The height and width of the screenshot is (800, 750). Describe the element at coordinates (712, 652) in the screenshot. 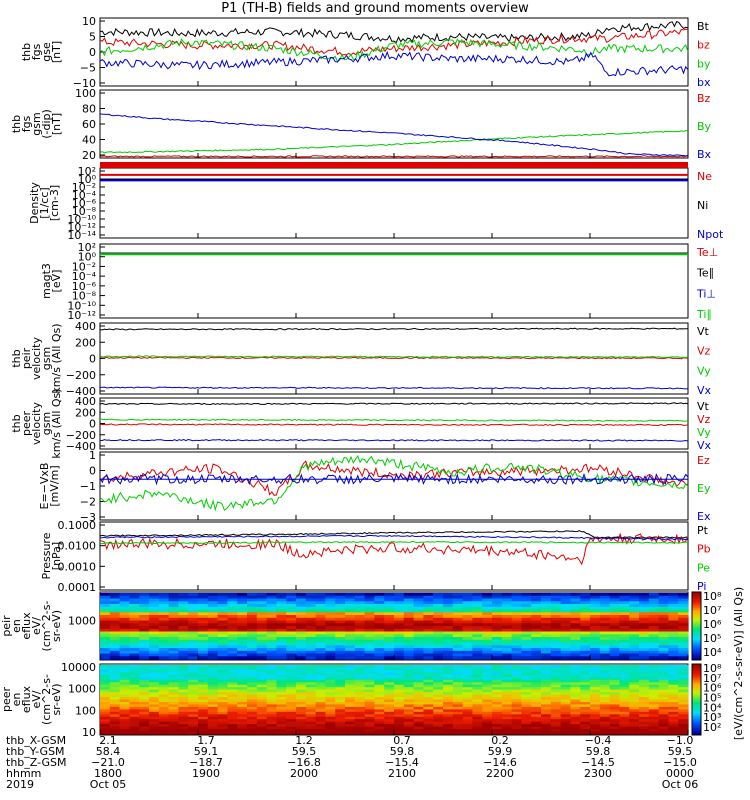

I see `colorbar-tick: 10⁴` at that location.